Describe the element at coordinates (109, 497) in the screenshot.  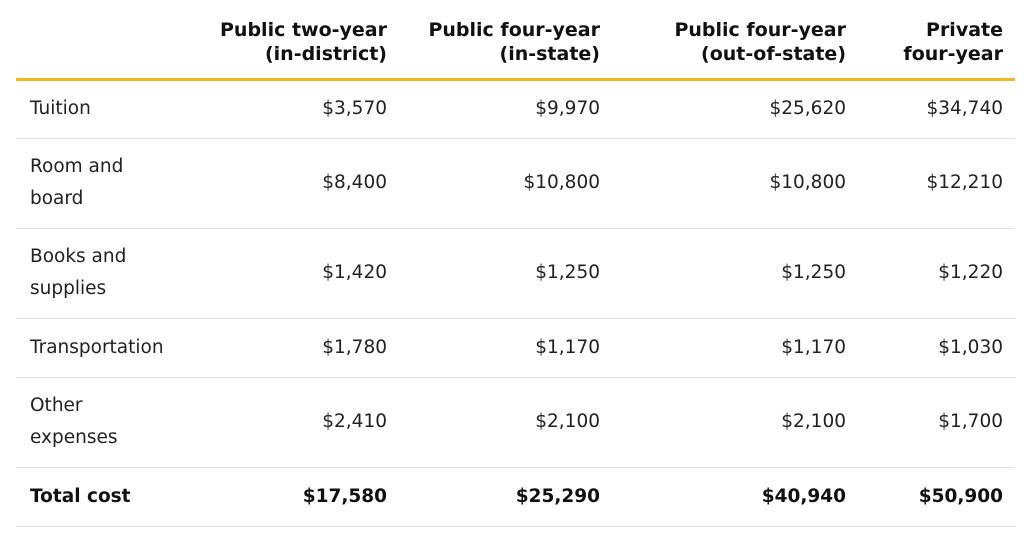
I see `total-label: Total cost` at that location.